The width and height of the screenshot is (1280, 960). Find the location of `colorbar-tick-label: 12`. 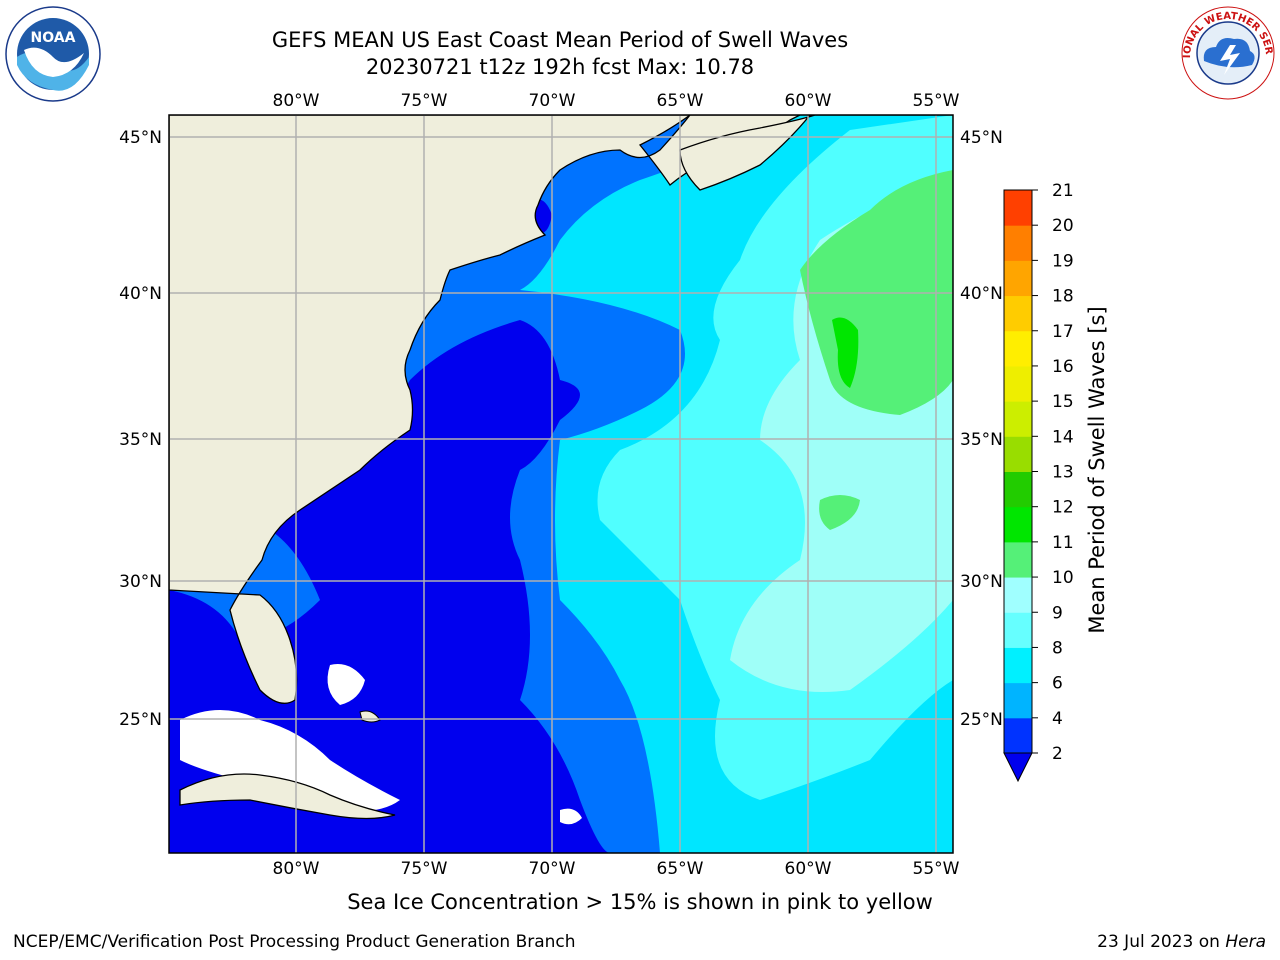

colorbar-tick-label: 12 is located at coordinates (1063, 508).